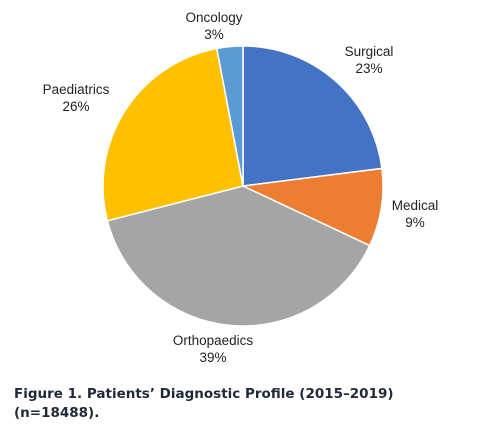  What do you see at coordinates (57, 413) in the screenshot?
I see `caption-line-2: (n=18488).` at bounding box center [57, 413].